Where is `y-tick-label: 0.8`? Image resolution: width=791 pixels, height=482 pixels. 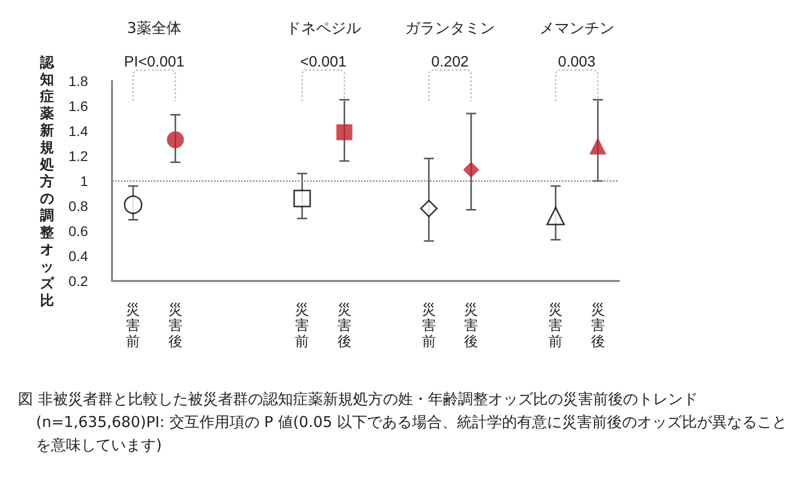 y-tick-label: 0.8 is located at coordinates (78, 206).